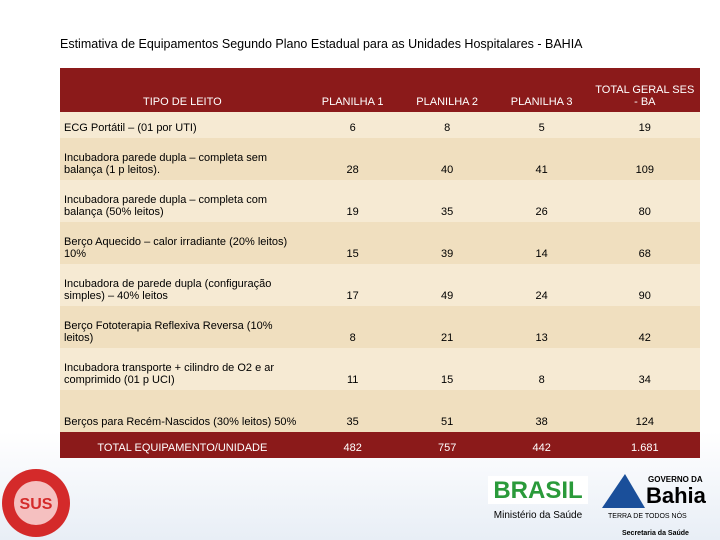 This screenshot has width=720, height=540. I want to click on table-cell: 49, so click(447, 285).